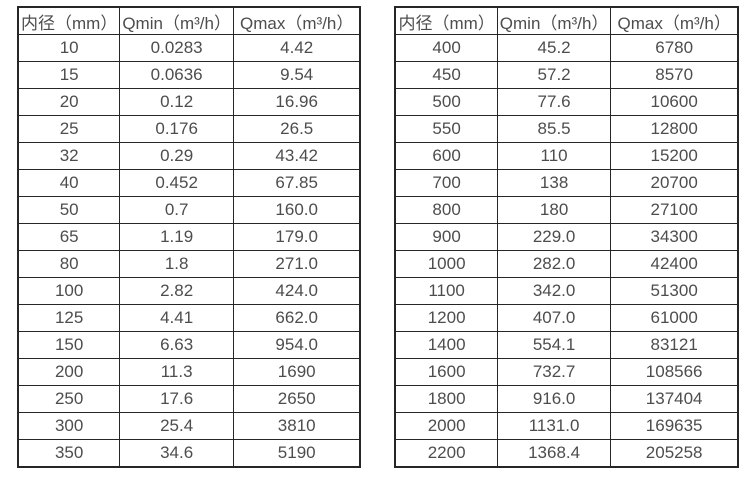 This screenshot has width=750, height=483. I want to click on table-row: 300 25.4 3810, so click(189, 426).